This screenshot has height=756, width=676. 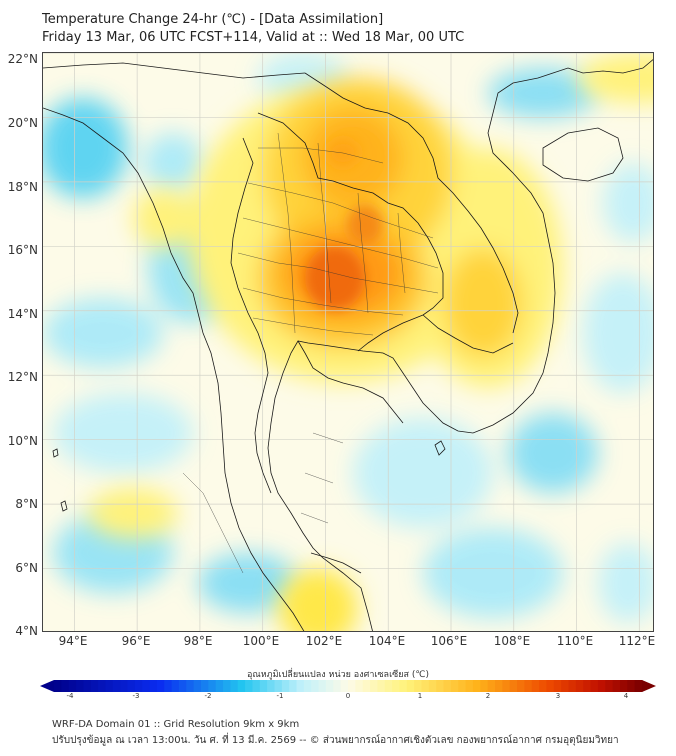 I want to click on lon-label: 94°E, so click(x=73, y=641).